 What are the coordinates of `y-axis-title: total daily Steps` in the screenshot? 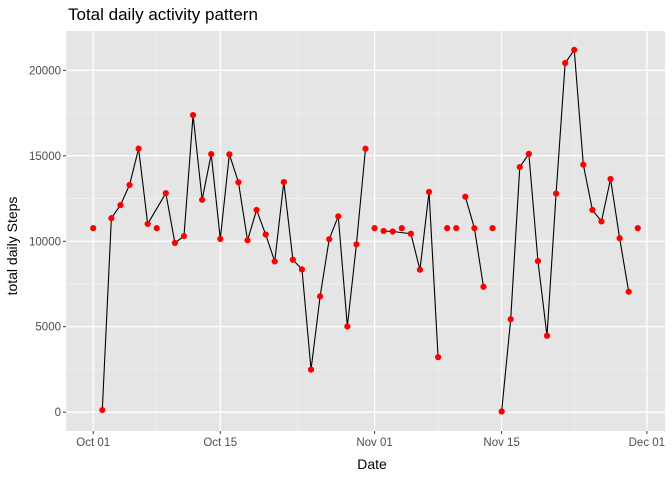 It's located at (12, 246).